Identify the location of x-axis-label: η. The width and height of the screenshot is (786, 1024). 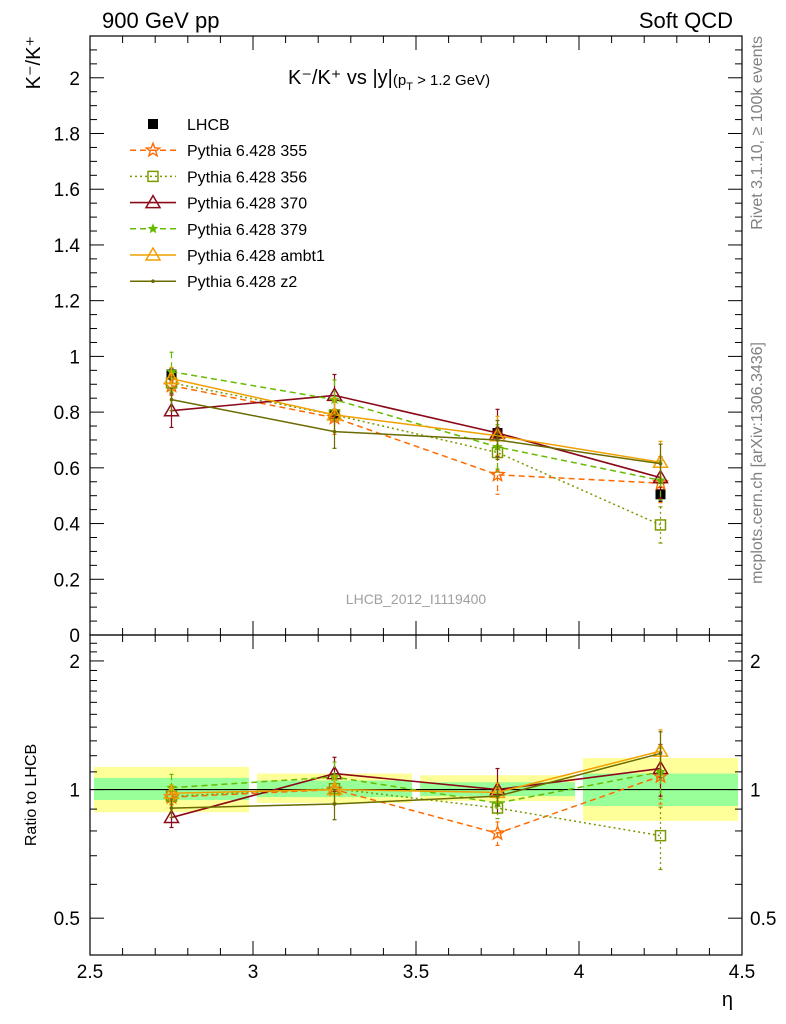
(727, 1000).